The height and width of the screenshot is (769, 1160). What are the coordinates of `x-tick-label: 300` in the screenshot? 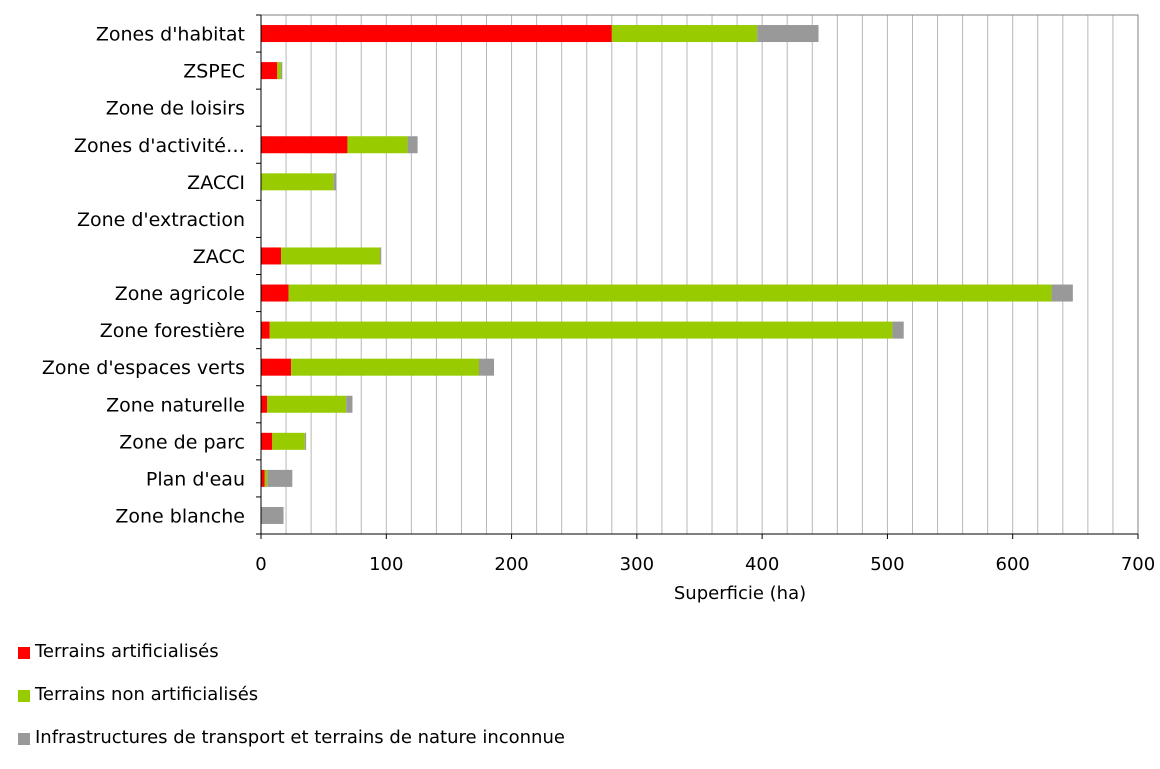 It's located at (637, 564).